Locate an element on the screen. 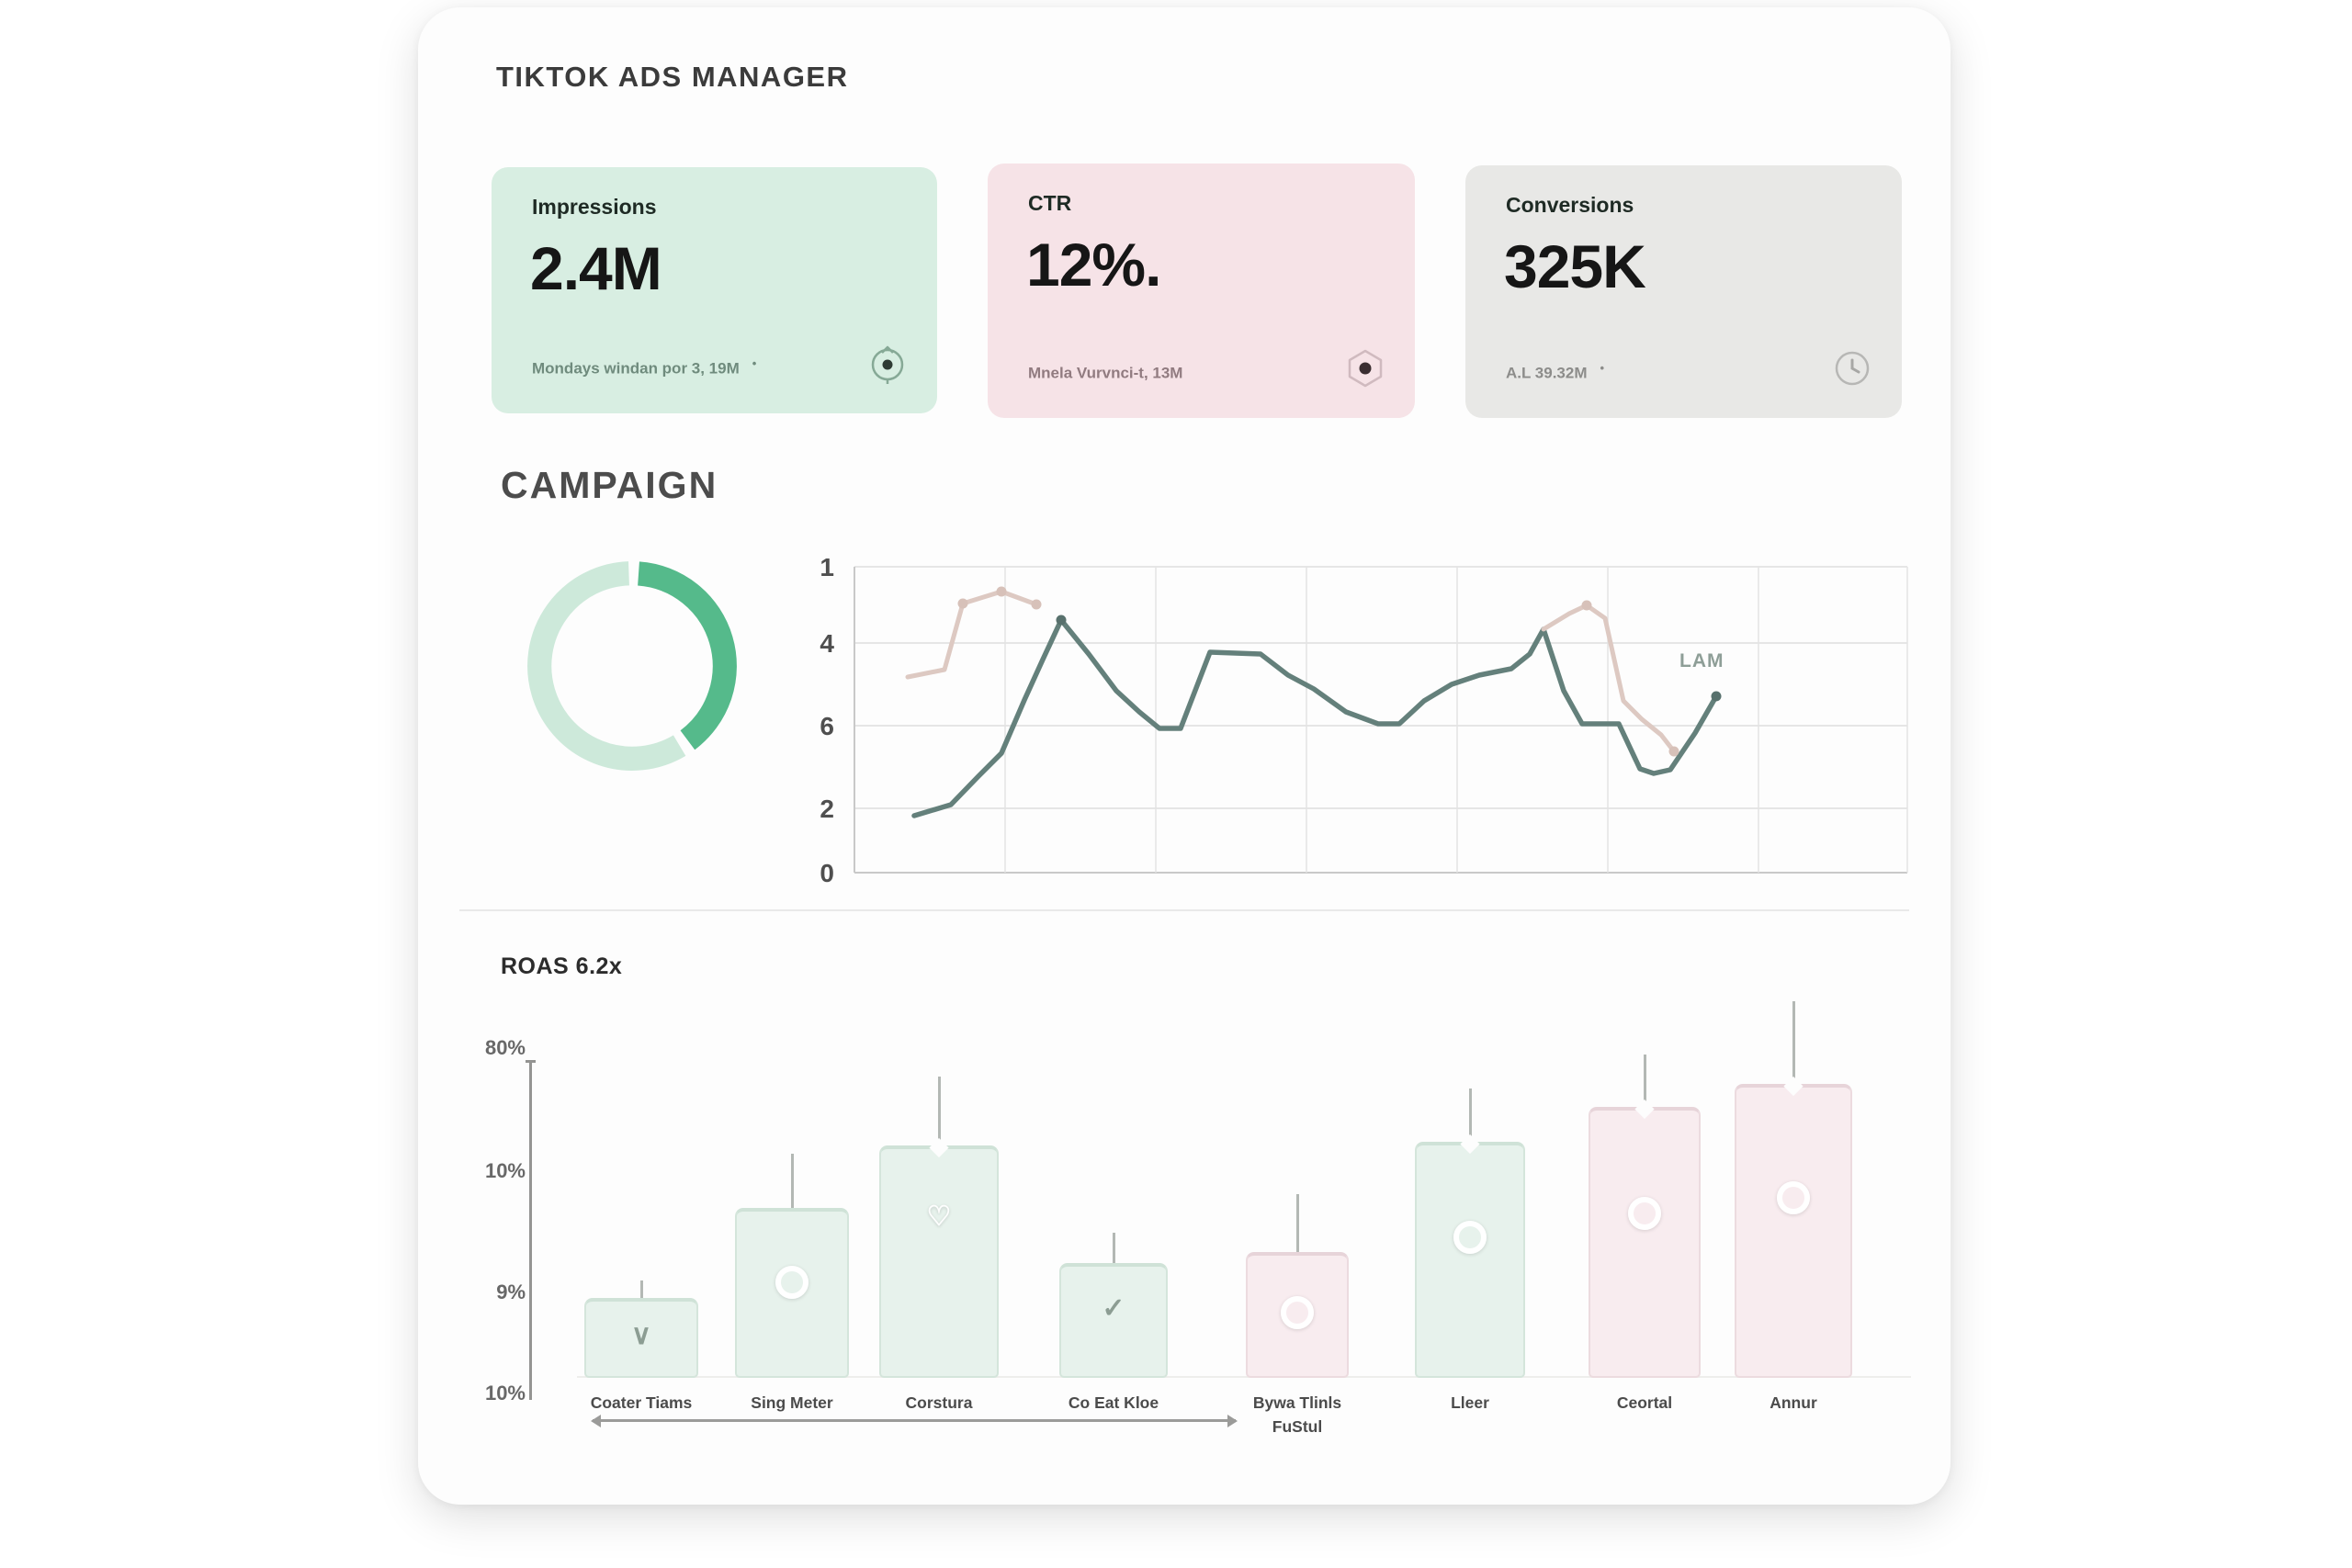 This screenshot has height=1568, width=2352. roas-baseline is located at coordinates (1244, 1377).